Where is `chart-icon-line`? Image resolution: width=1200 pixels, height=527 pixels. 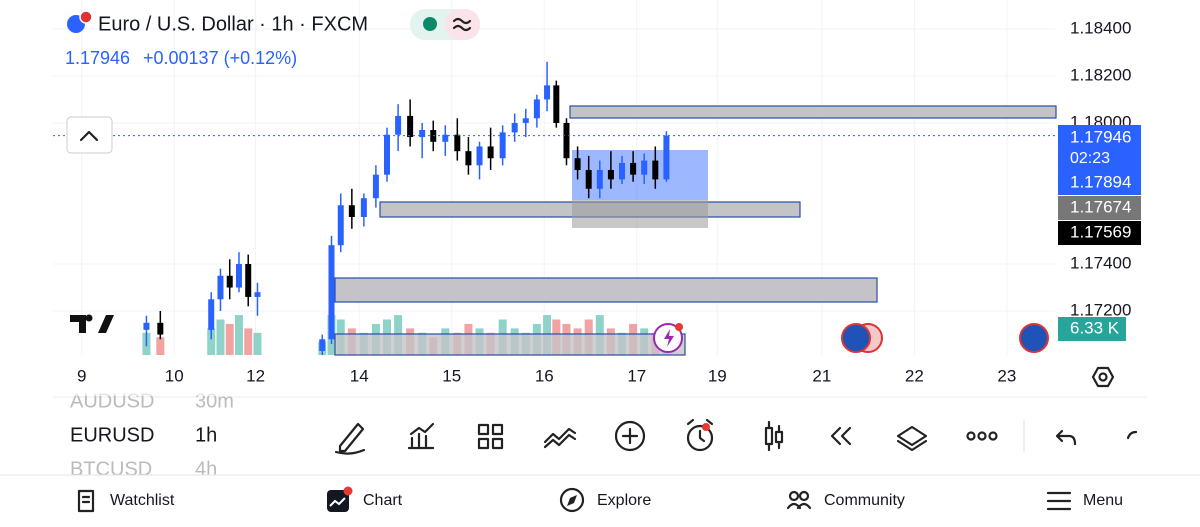 chart-icon-line is located at coordinates (337, 502).